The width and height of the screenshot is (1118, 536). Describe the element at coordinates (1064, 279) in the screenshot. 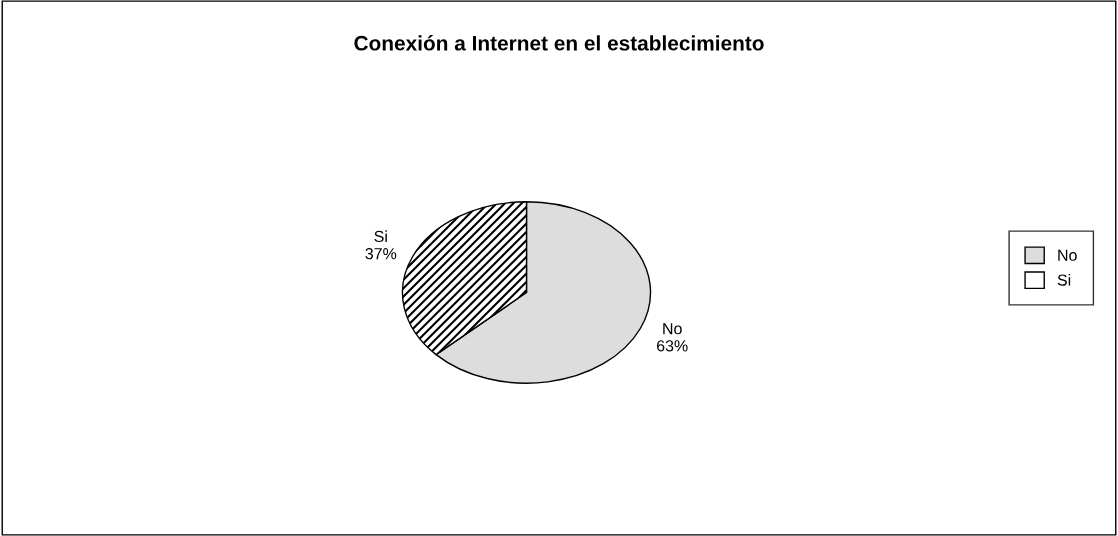

I see `legend-label: Si` at that location.